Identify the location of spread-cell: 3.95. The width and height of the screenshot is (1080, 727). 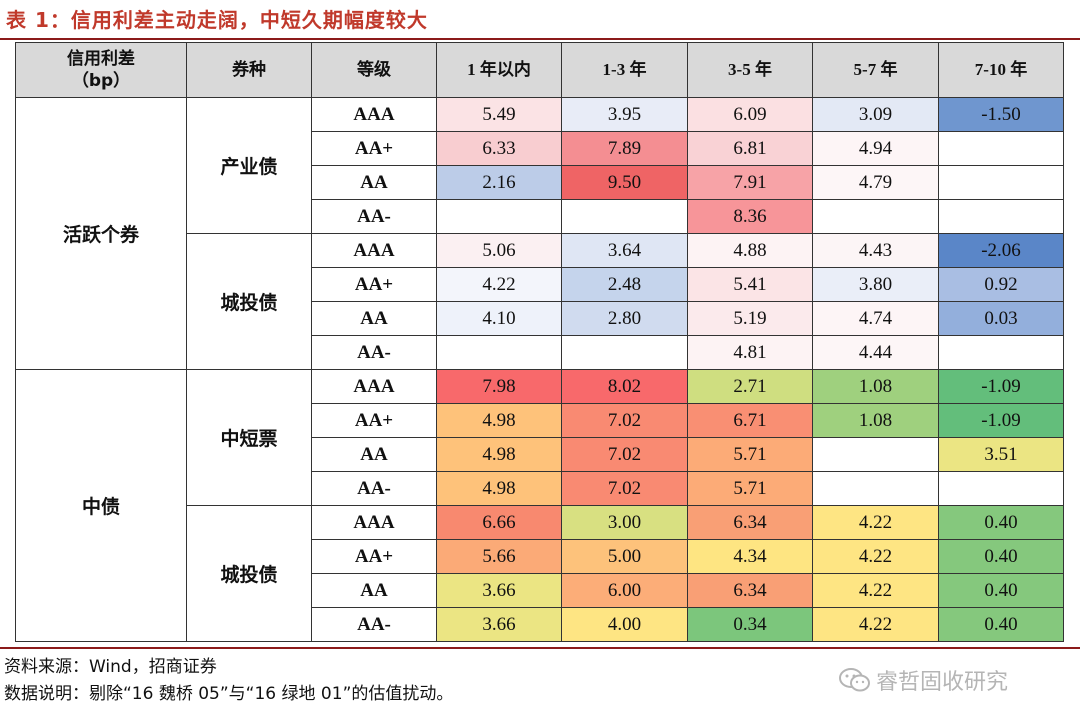
(624, 114).